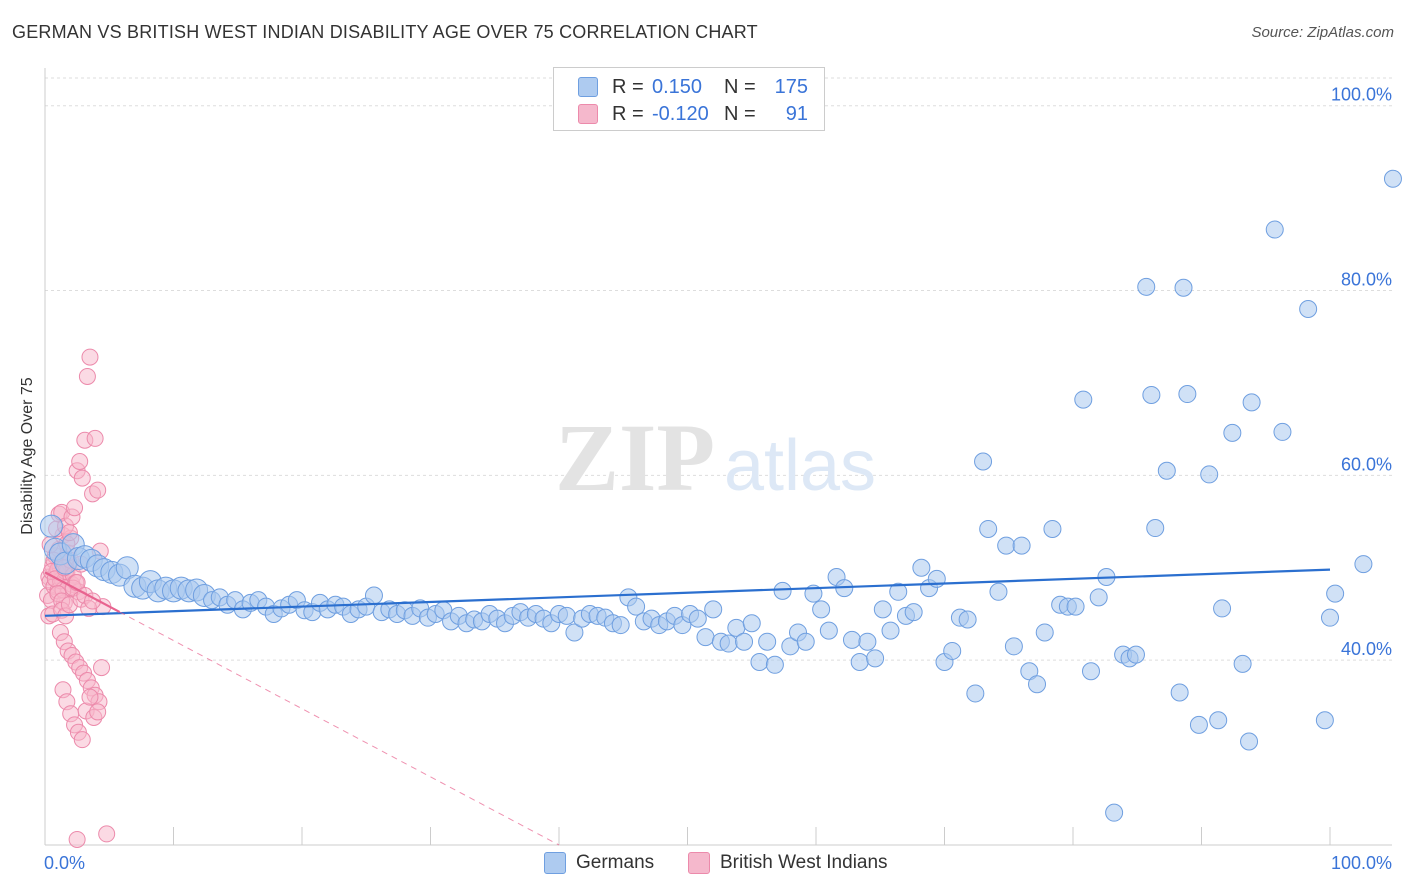  What do you see at coordinates (628, 113) in the screenshot?
I see `legend-r-label: R =` at bounding box center [628, 113].